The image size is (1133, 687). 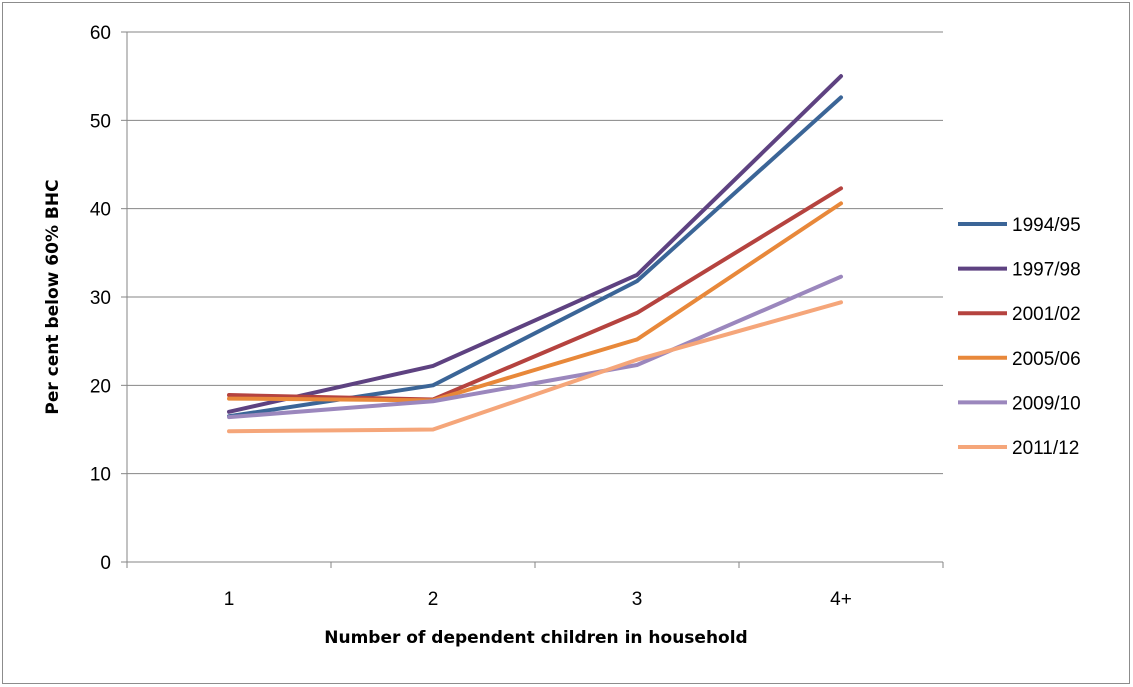 I want to click on y-axis-ticks: 0 10 20 30 40 50 60, so click(x=108, y=298).